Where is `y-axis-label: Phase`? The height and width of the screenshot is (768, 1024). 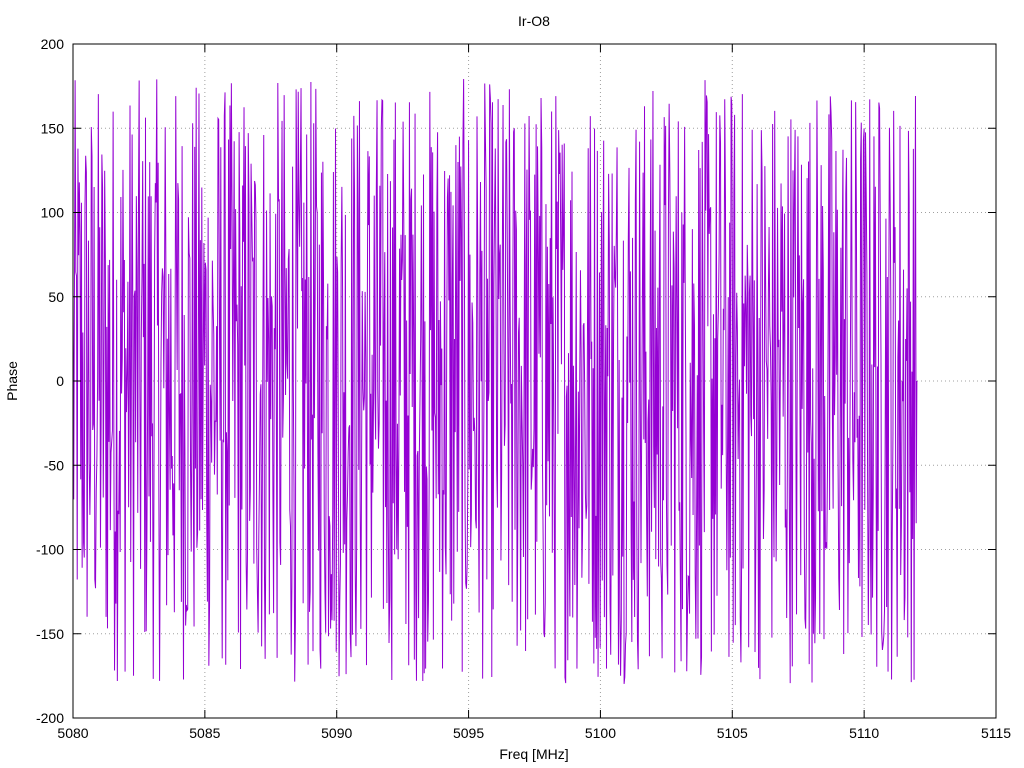 y-axis-label: Phase is located at coordinates (12, 381).